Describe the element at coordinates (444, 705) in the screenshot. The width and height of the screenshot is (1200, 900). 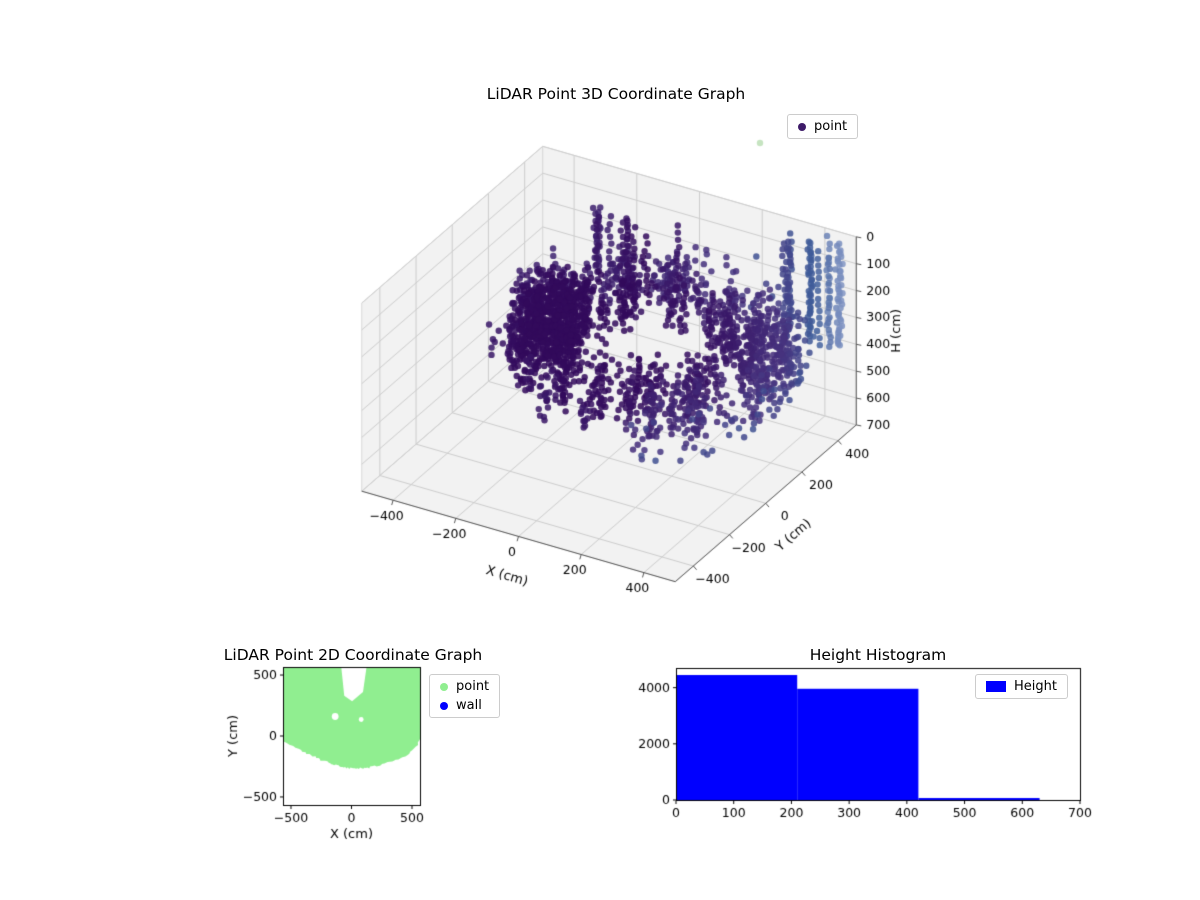
I see `wall-marker-icon` at that location.